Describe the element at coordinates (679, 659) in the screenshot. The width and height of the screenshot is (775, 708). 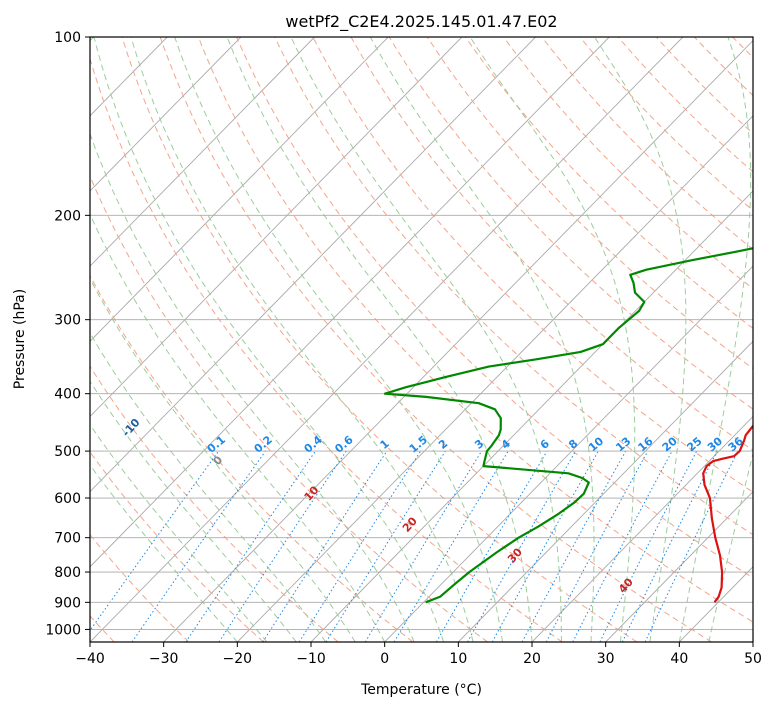
I see `x-tick-label: 40` at that location.